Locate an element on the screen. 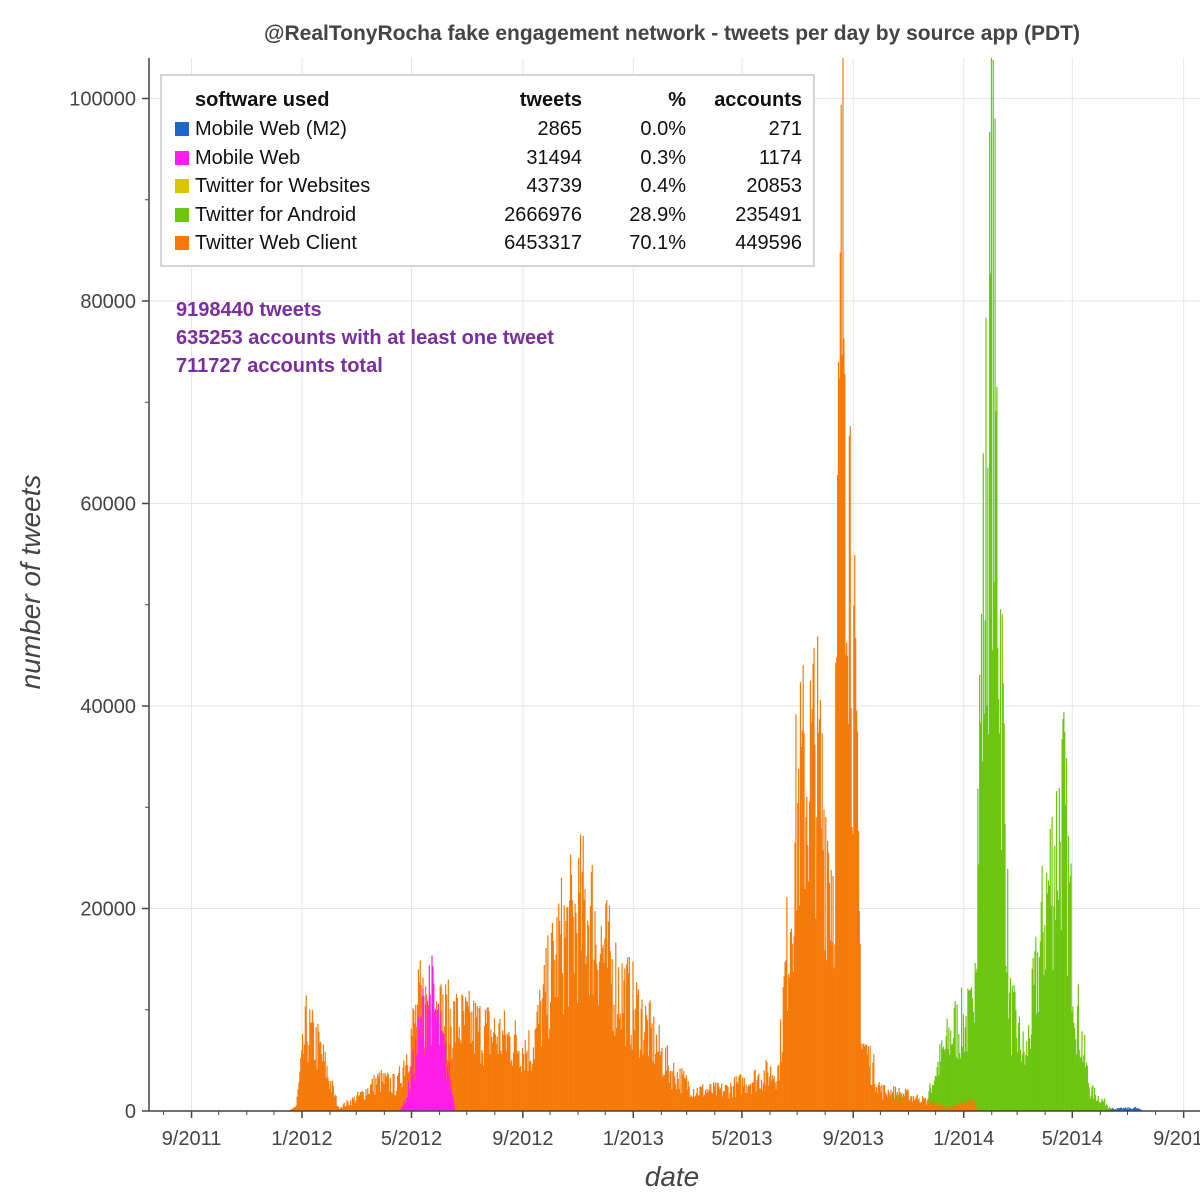 The height and width of the screenshot is (1200, 1200). x-tick-label: 9/2012 is located at coordinates (522, 1139).